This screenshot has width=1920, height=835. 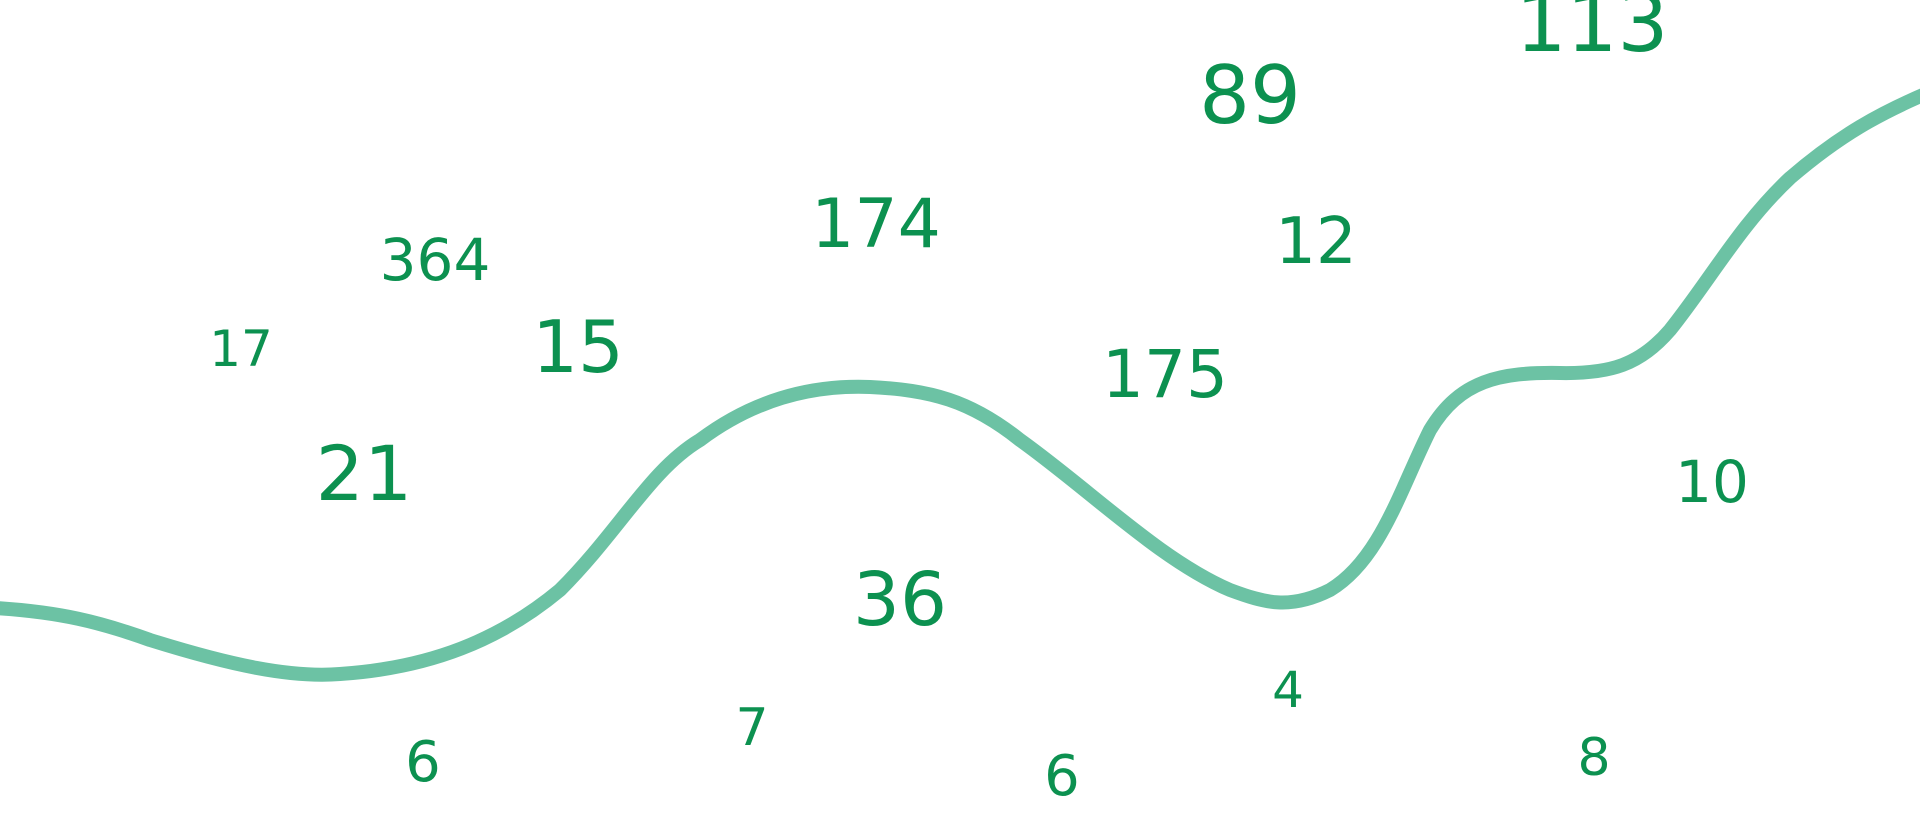 What do you see at coordinates (241, 349) in the screenshot?
I see `number-label: 17` at bounding box center [241, 349].